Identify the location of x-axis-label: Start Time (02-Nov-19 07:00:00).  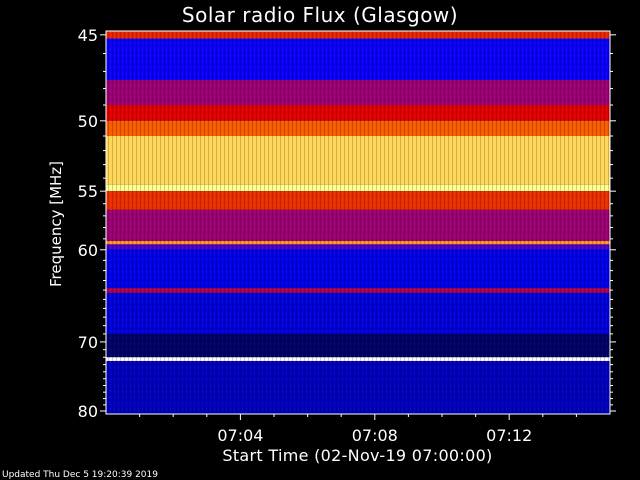
(357, 455).